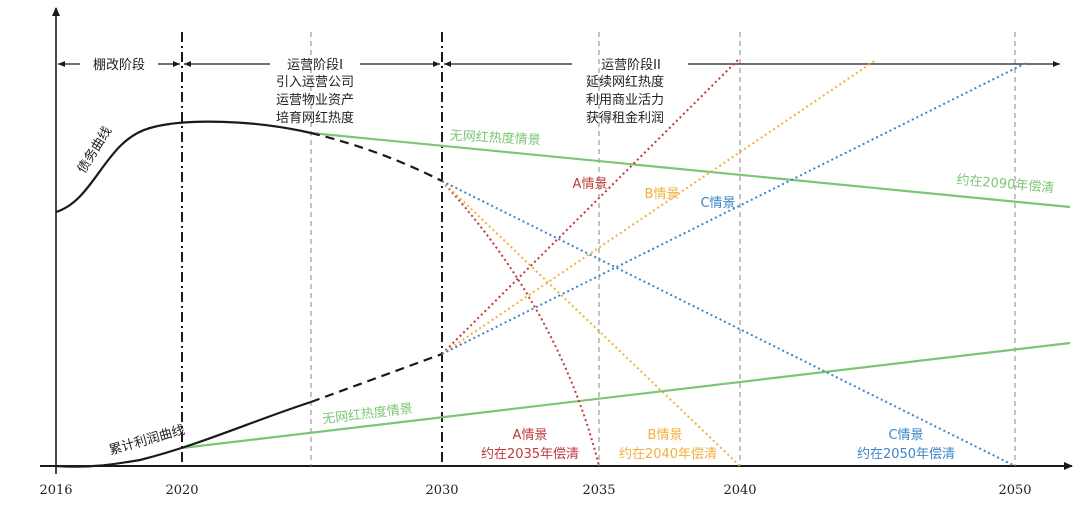 The image size is (1080, 508). What do you see at coordinates (315, 118) in the screenshot?
I see `phase-1-line-3: 培育网红热度` at bounding box center [315, 118].